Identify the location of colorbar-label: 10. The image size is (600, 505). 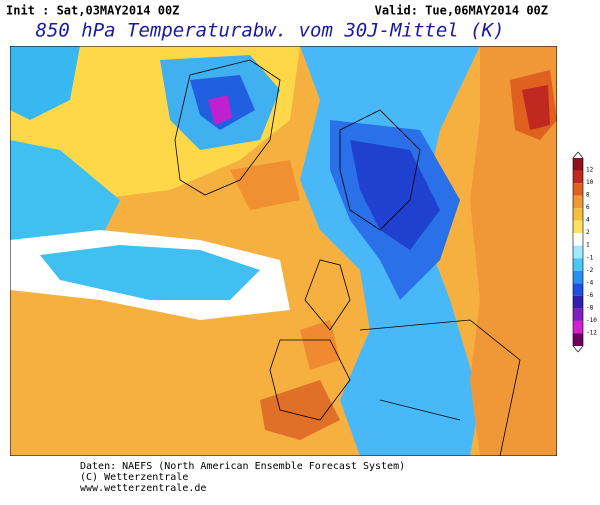
(590, 182).